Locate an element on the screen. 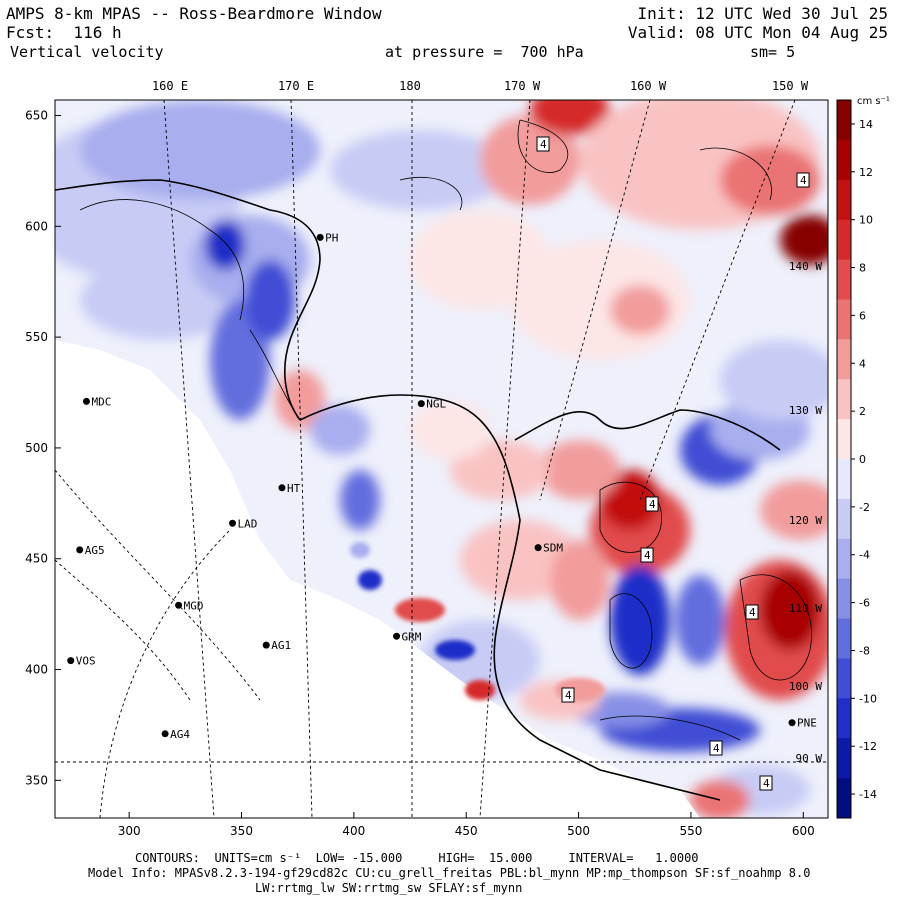  init-time: Init: 12 UTC Wed 30 Jul 25 is located at coordinates (762, 13).